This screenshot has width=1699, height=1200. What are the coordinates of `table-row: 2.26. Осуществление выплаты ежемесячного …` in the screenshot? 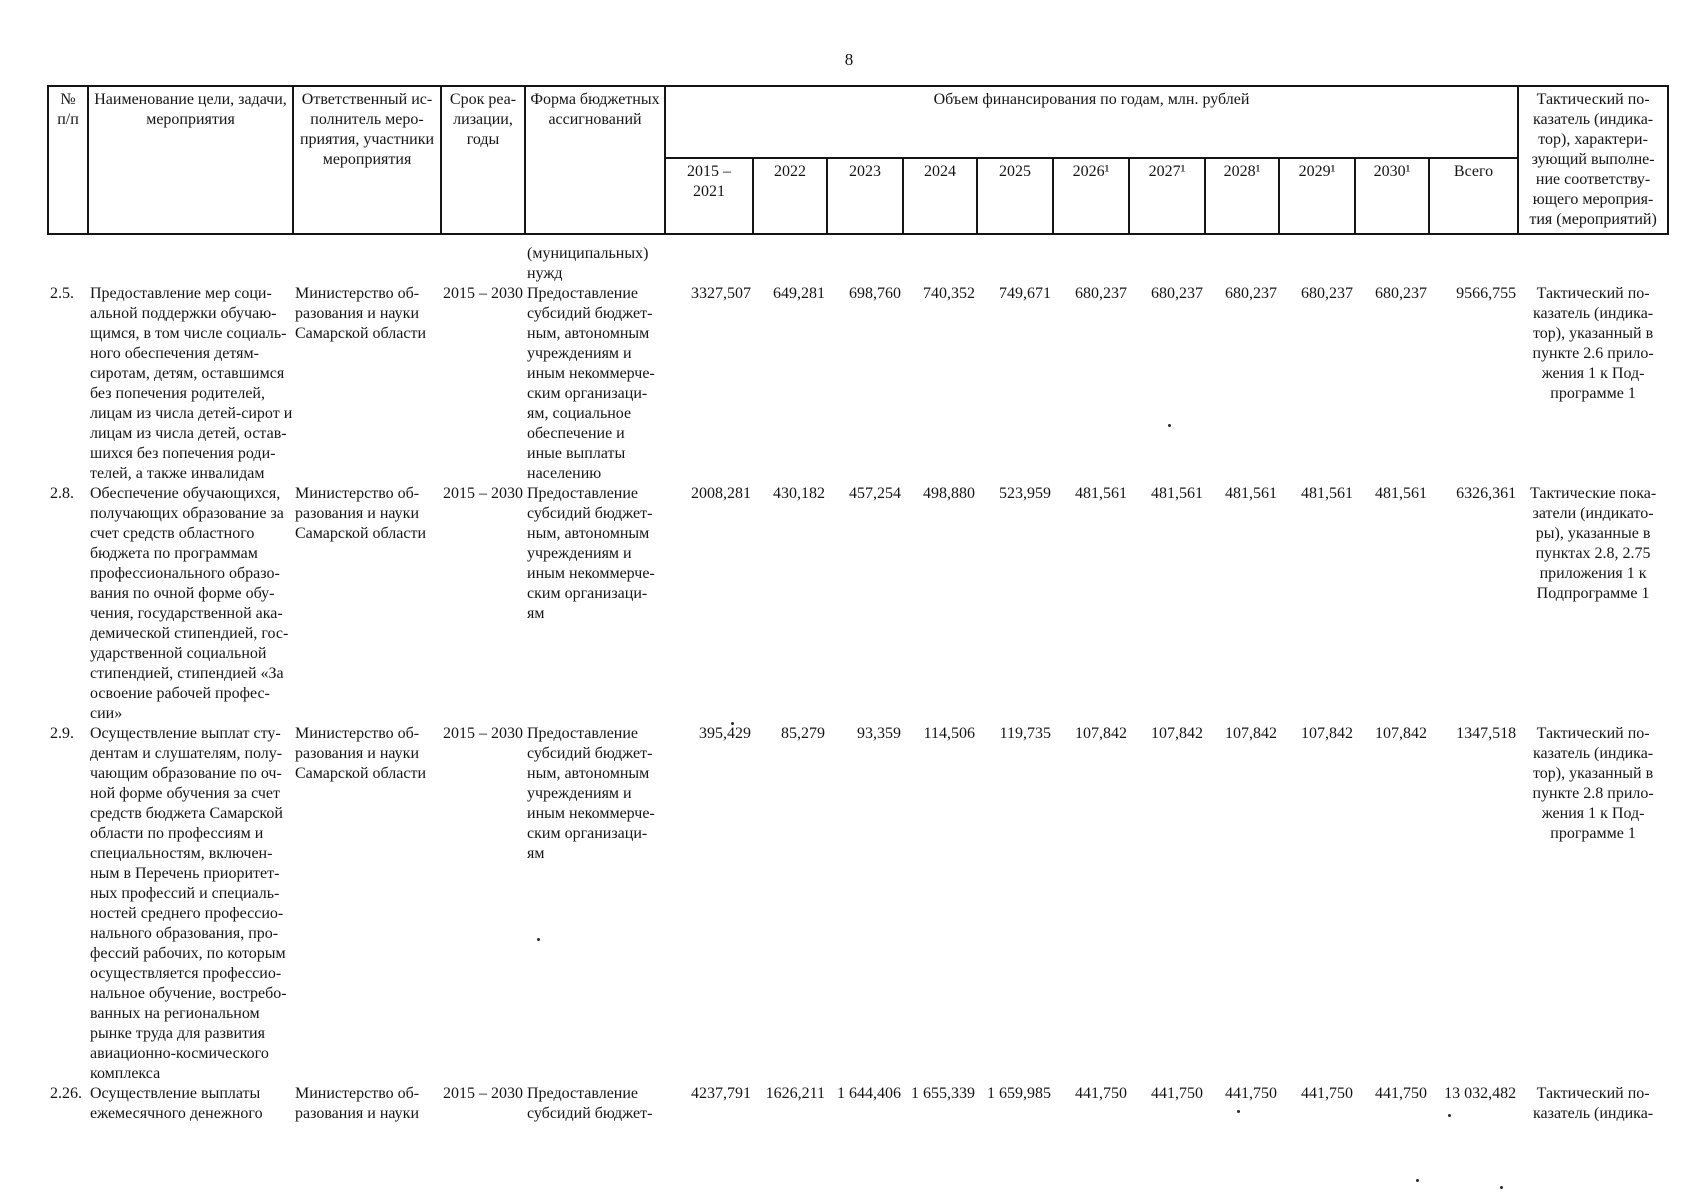 It's located at (858, 1104).